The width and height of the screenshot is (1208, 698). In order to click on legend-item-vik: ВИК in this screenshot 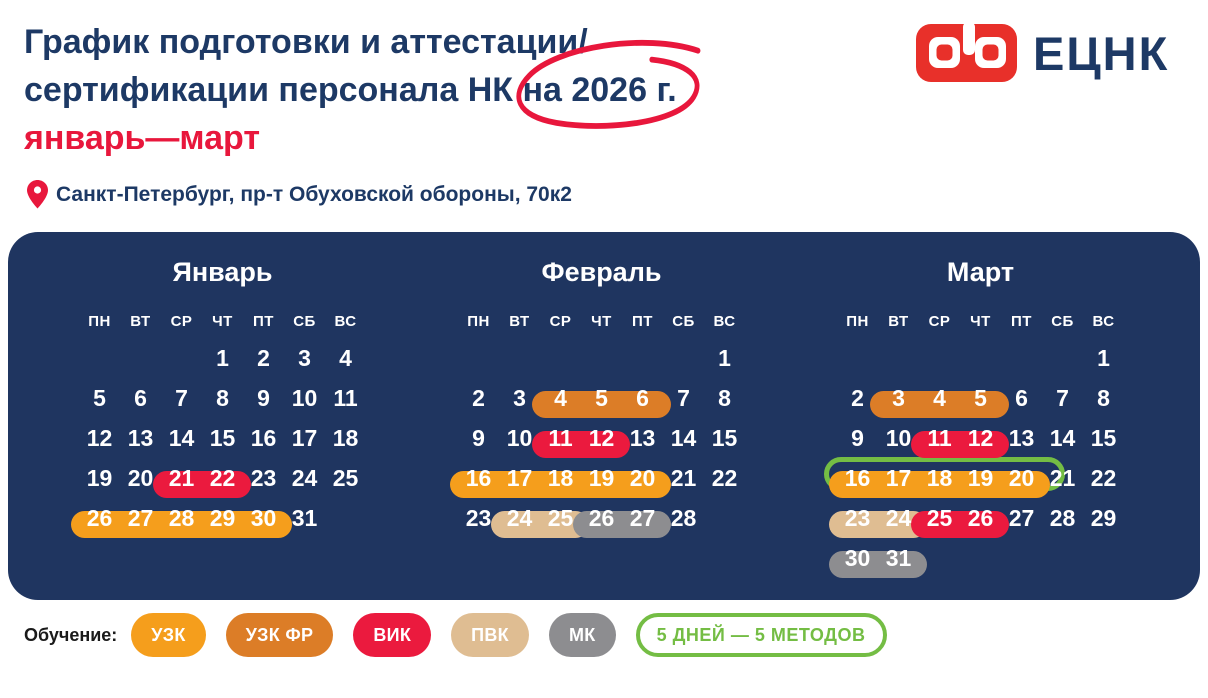, I will do `click(392, 635)`.